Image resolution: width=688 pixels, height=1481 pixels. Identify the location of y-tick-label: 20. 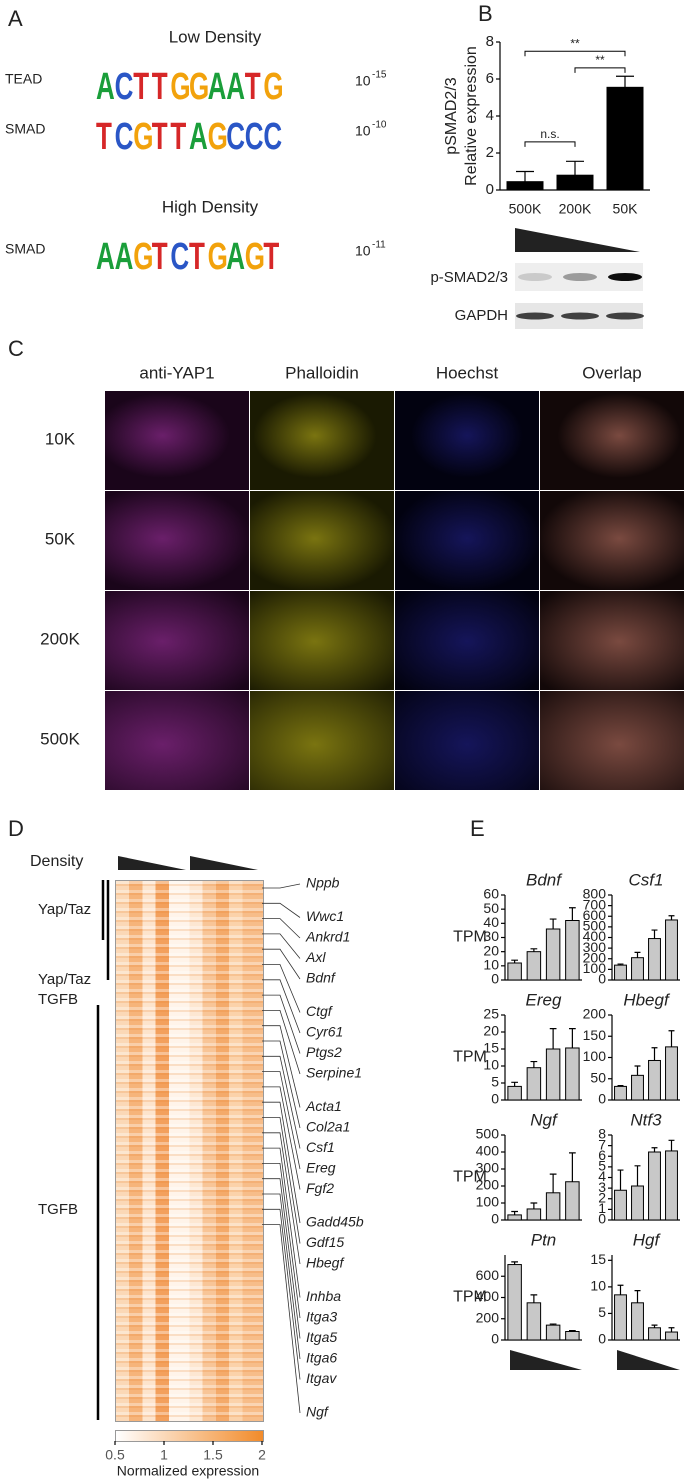
(491, 950).